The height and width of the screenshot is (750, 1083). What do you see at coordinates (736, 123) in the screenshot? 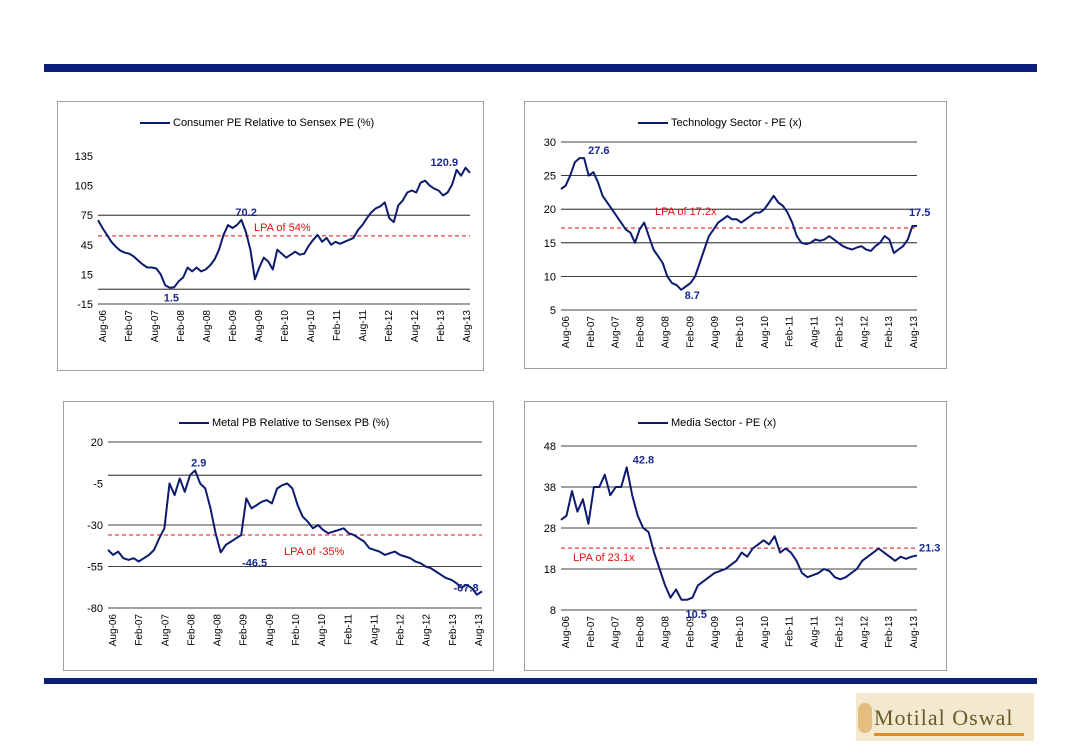
I see `legend-label: Technology Sector - PE (x)` at bounding box center [736, 123].